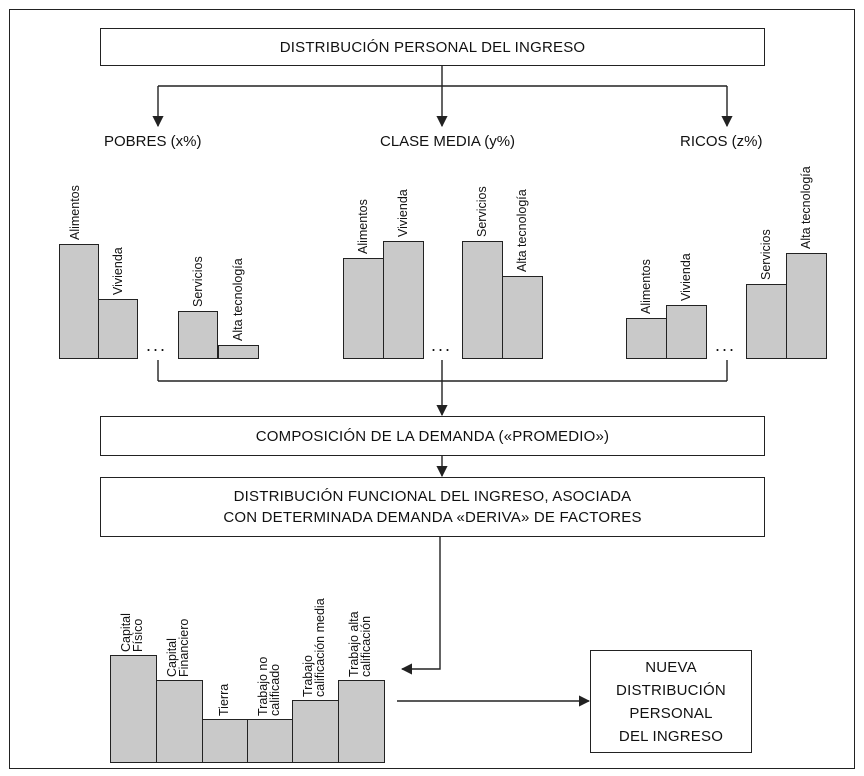 The image size is (864, 776). I want to click on factor-label-tierra: Tierra, so click(224, 699).